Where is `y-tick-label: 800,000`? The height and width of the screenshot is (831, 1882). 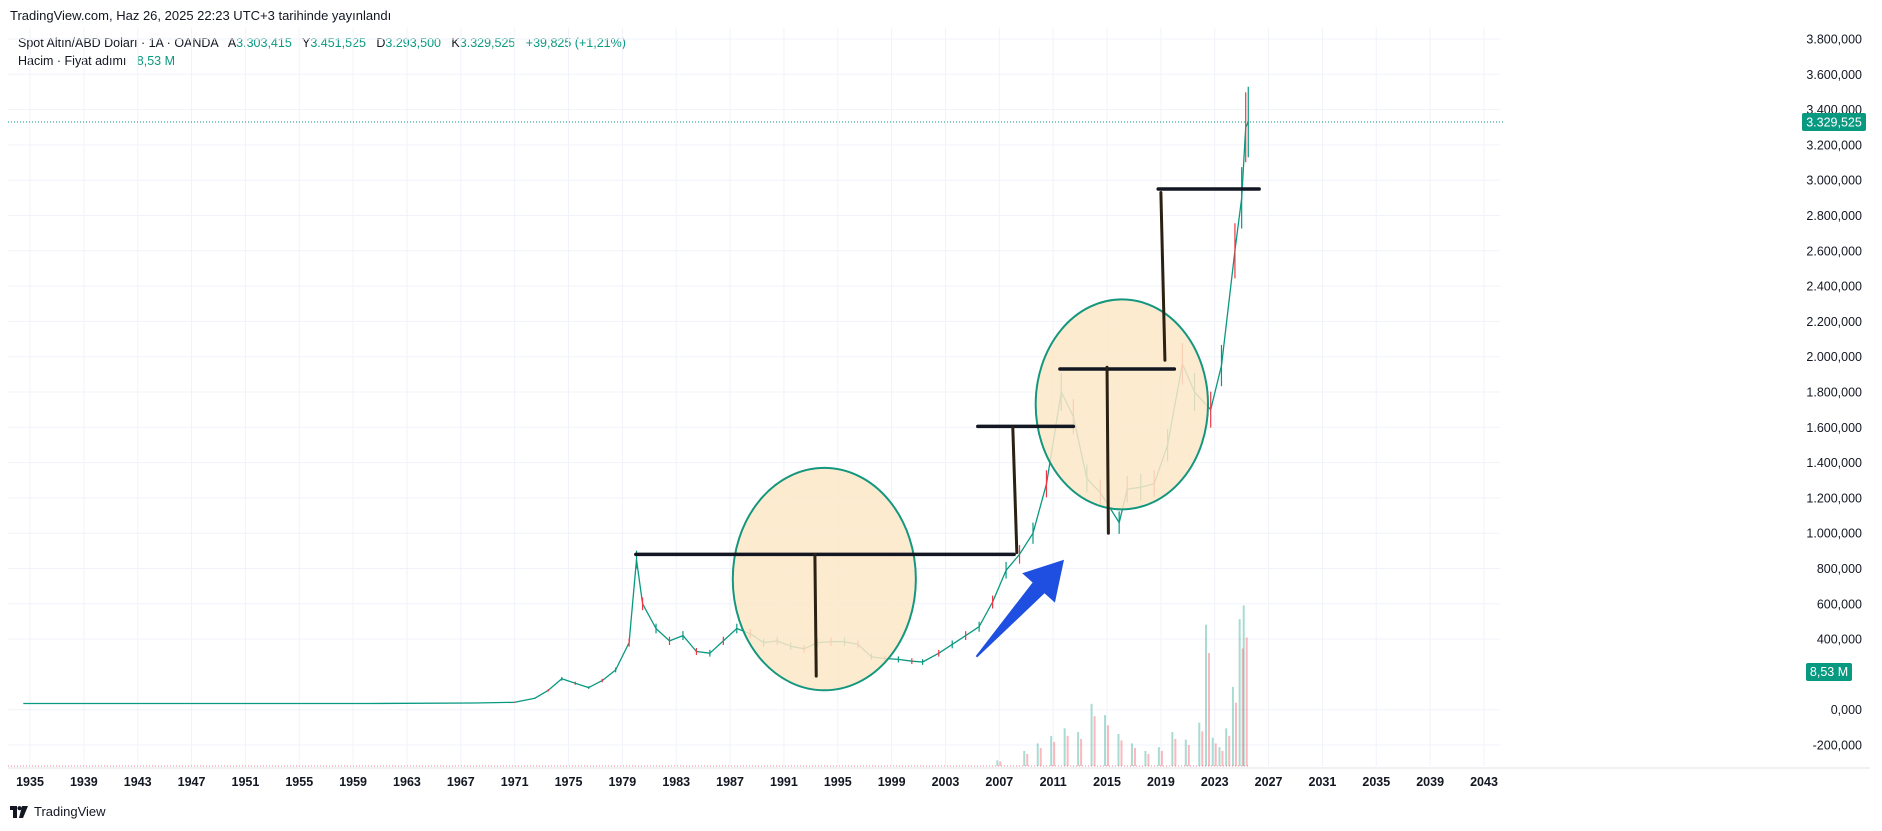 y-tick-label: 800,000 is located at coordinates (1839, 569).